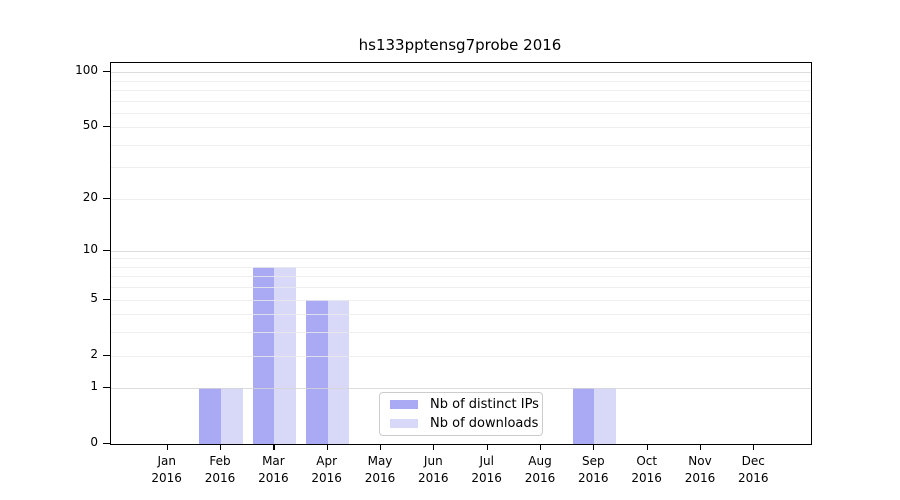  Describe the element at coordinates (90, 196) in the screenshot. I see `y-tick-label: 20` at that location.